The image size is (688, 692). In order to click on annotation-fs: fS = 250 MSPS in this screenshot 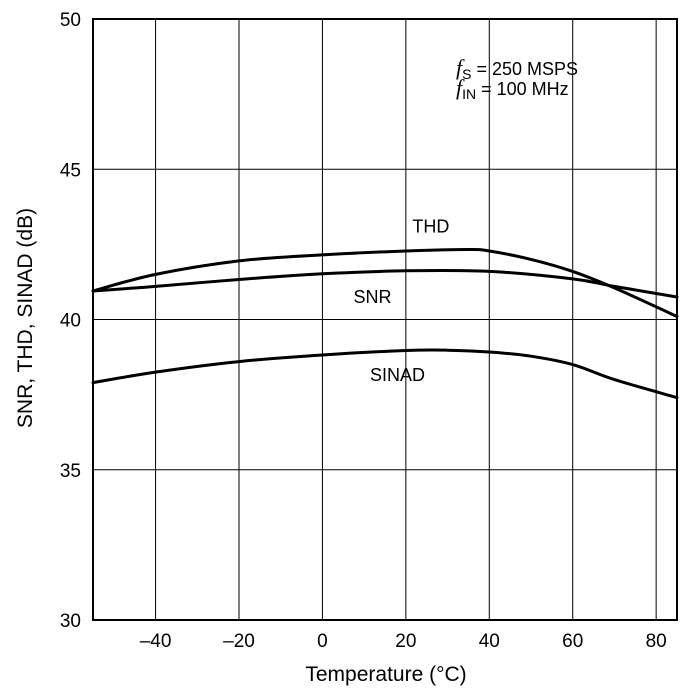, I will do `click(517, 68)`.